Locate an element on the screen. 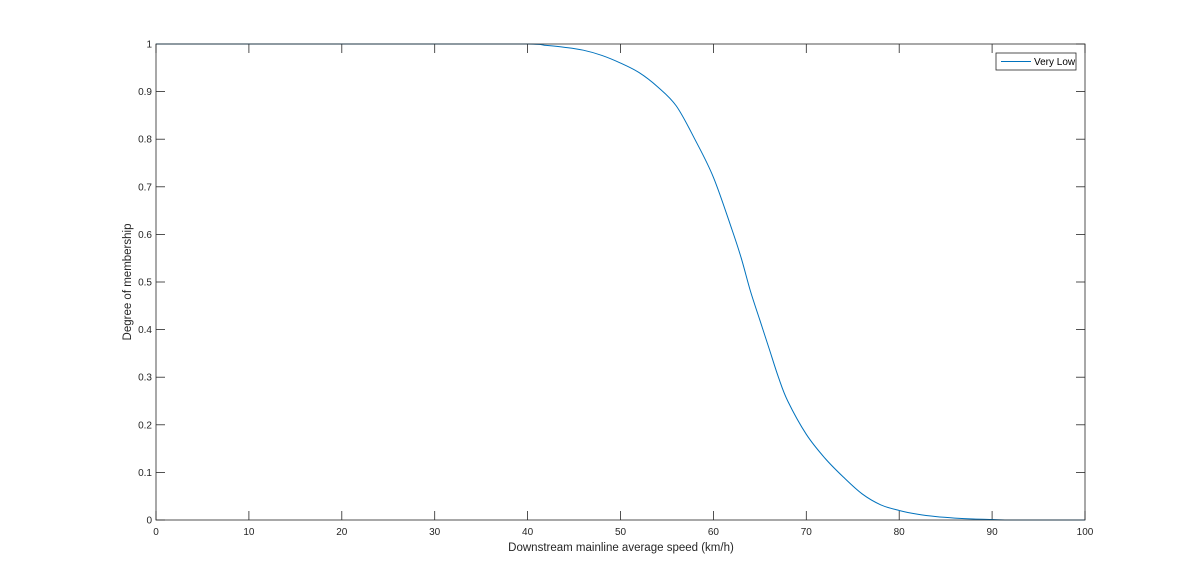 The height and width of the screenshot is (584, 1200). x-tick-label: 30 is located at coordinates (435, 532).